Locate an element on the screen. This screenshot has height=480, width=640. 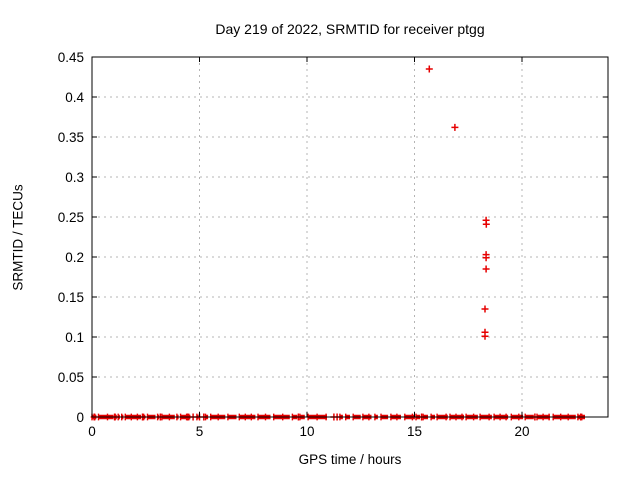
y-tick-label: 0.15 is located at coordinates (70, 297).